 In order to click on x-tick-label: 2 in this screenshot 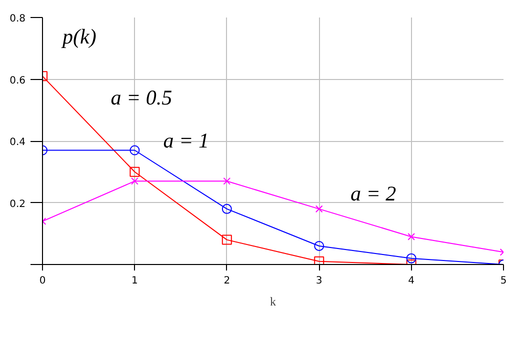, I will do `click(227, 281)`.